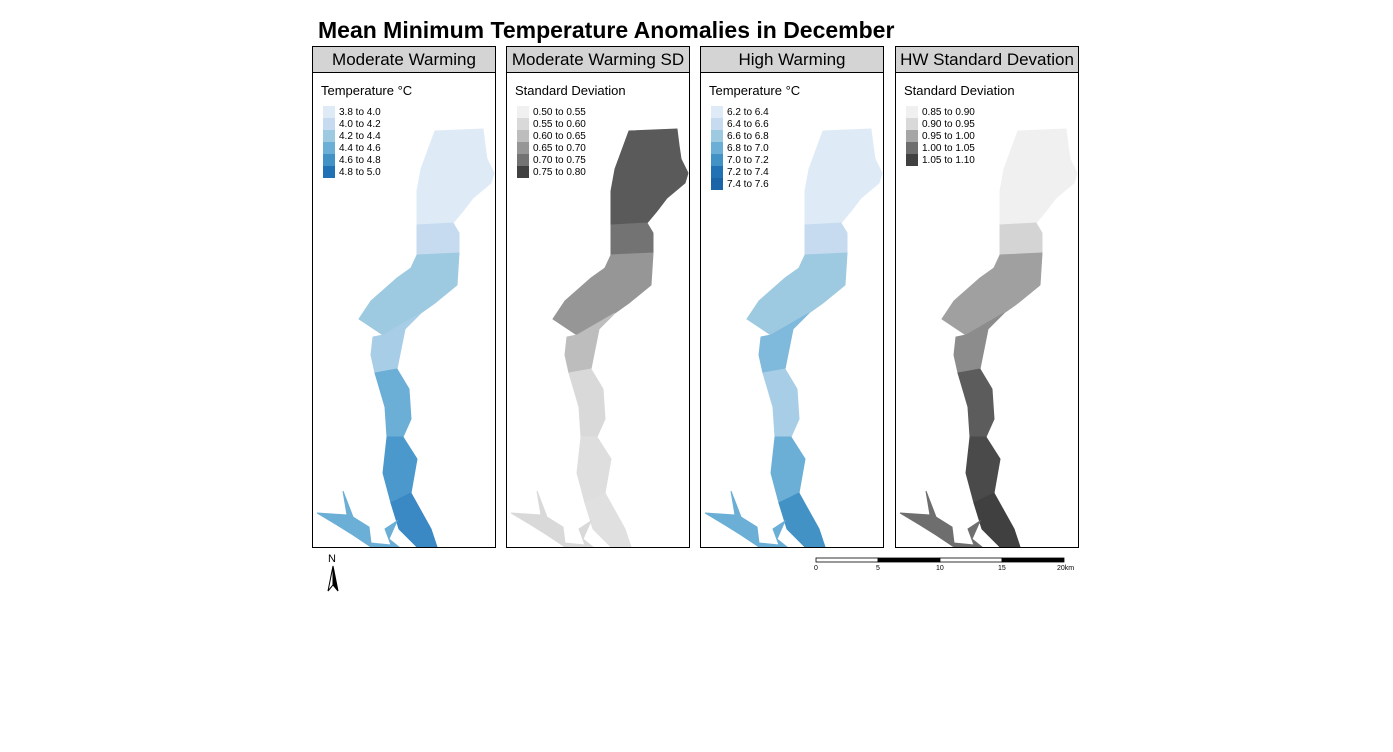  I want to click on legend-item: 1.05 to 1.10, so click(940, 160).